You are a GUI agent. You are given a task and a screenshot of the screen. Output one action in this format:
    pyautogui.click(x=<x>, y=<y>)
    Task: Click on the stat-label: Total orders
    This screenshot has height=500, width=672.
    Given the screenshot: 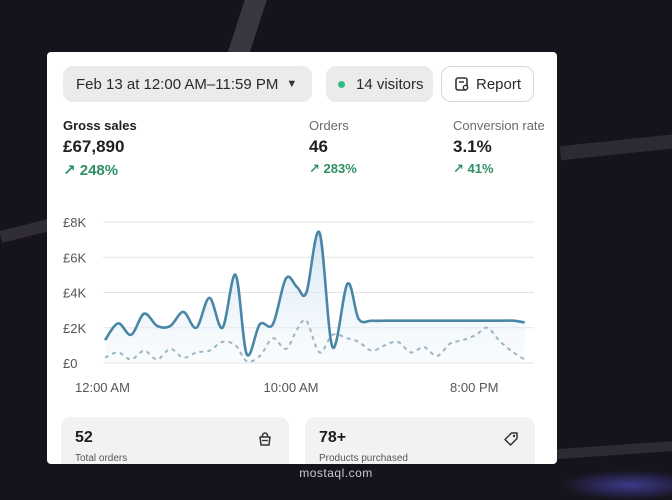 What is the action you would take?
    pyautogui.click(x=101, y=458)
    